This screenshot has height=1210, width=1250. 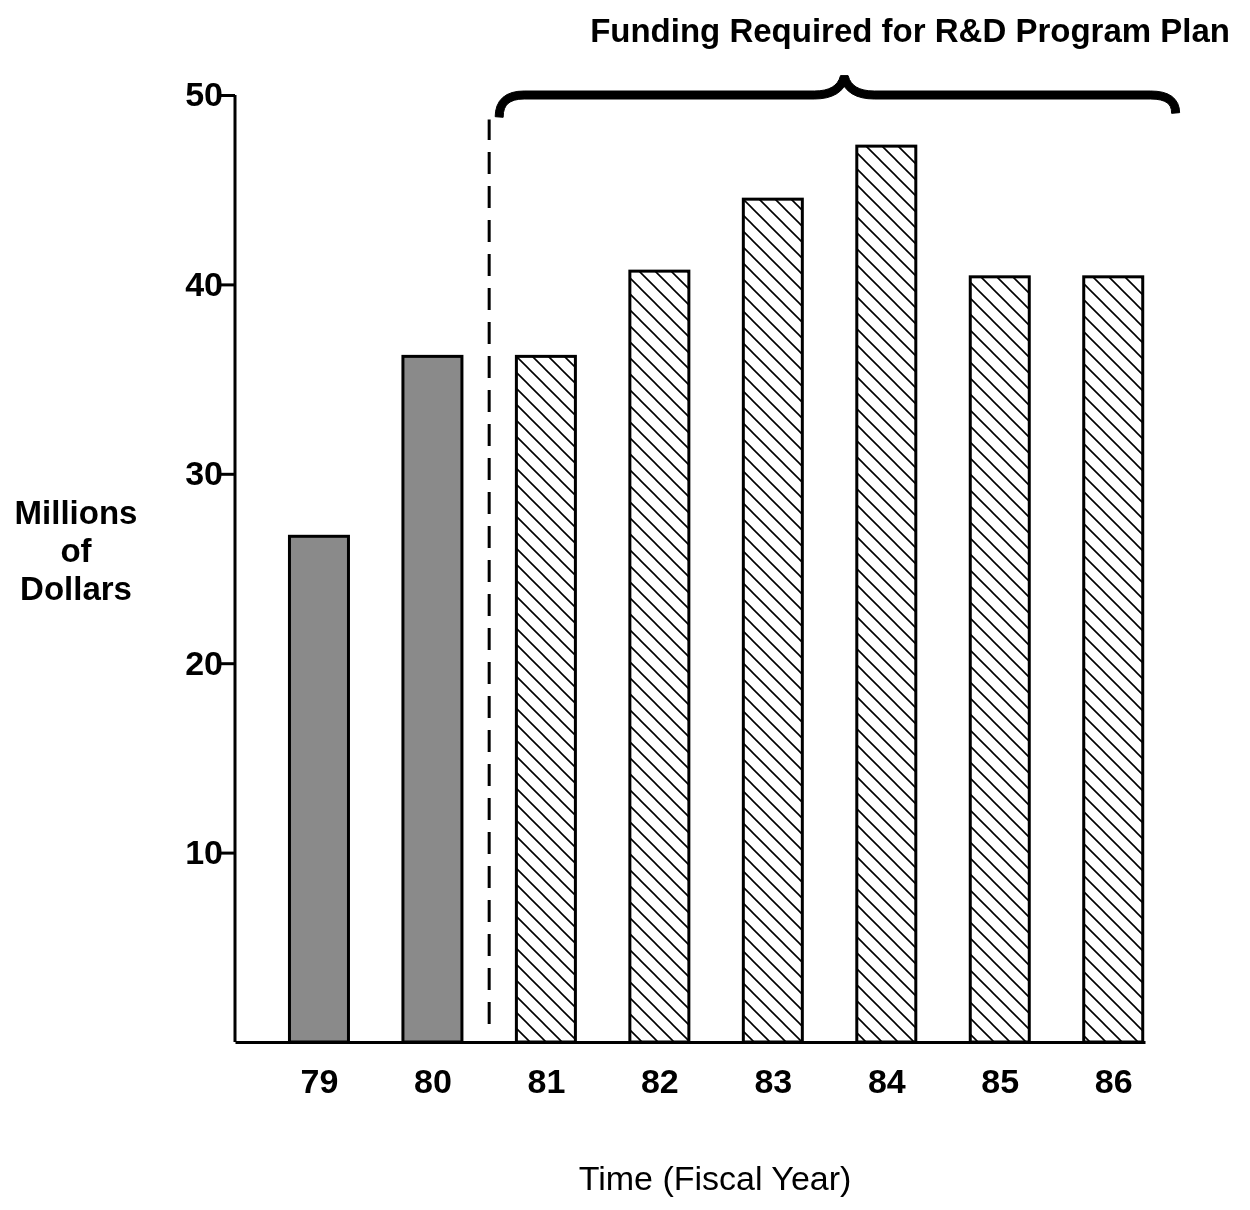 What do you see at coordinates (319, 1080) in the screenshot?
I see `x-tick-label: 79` at bounding box center [319, 1080].